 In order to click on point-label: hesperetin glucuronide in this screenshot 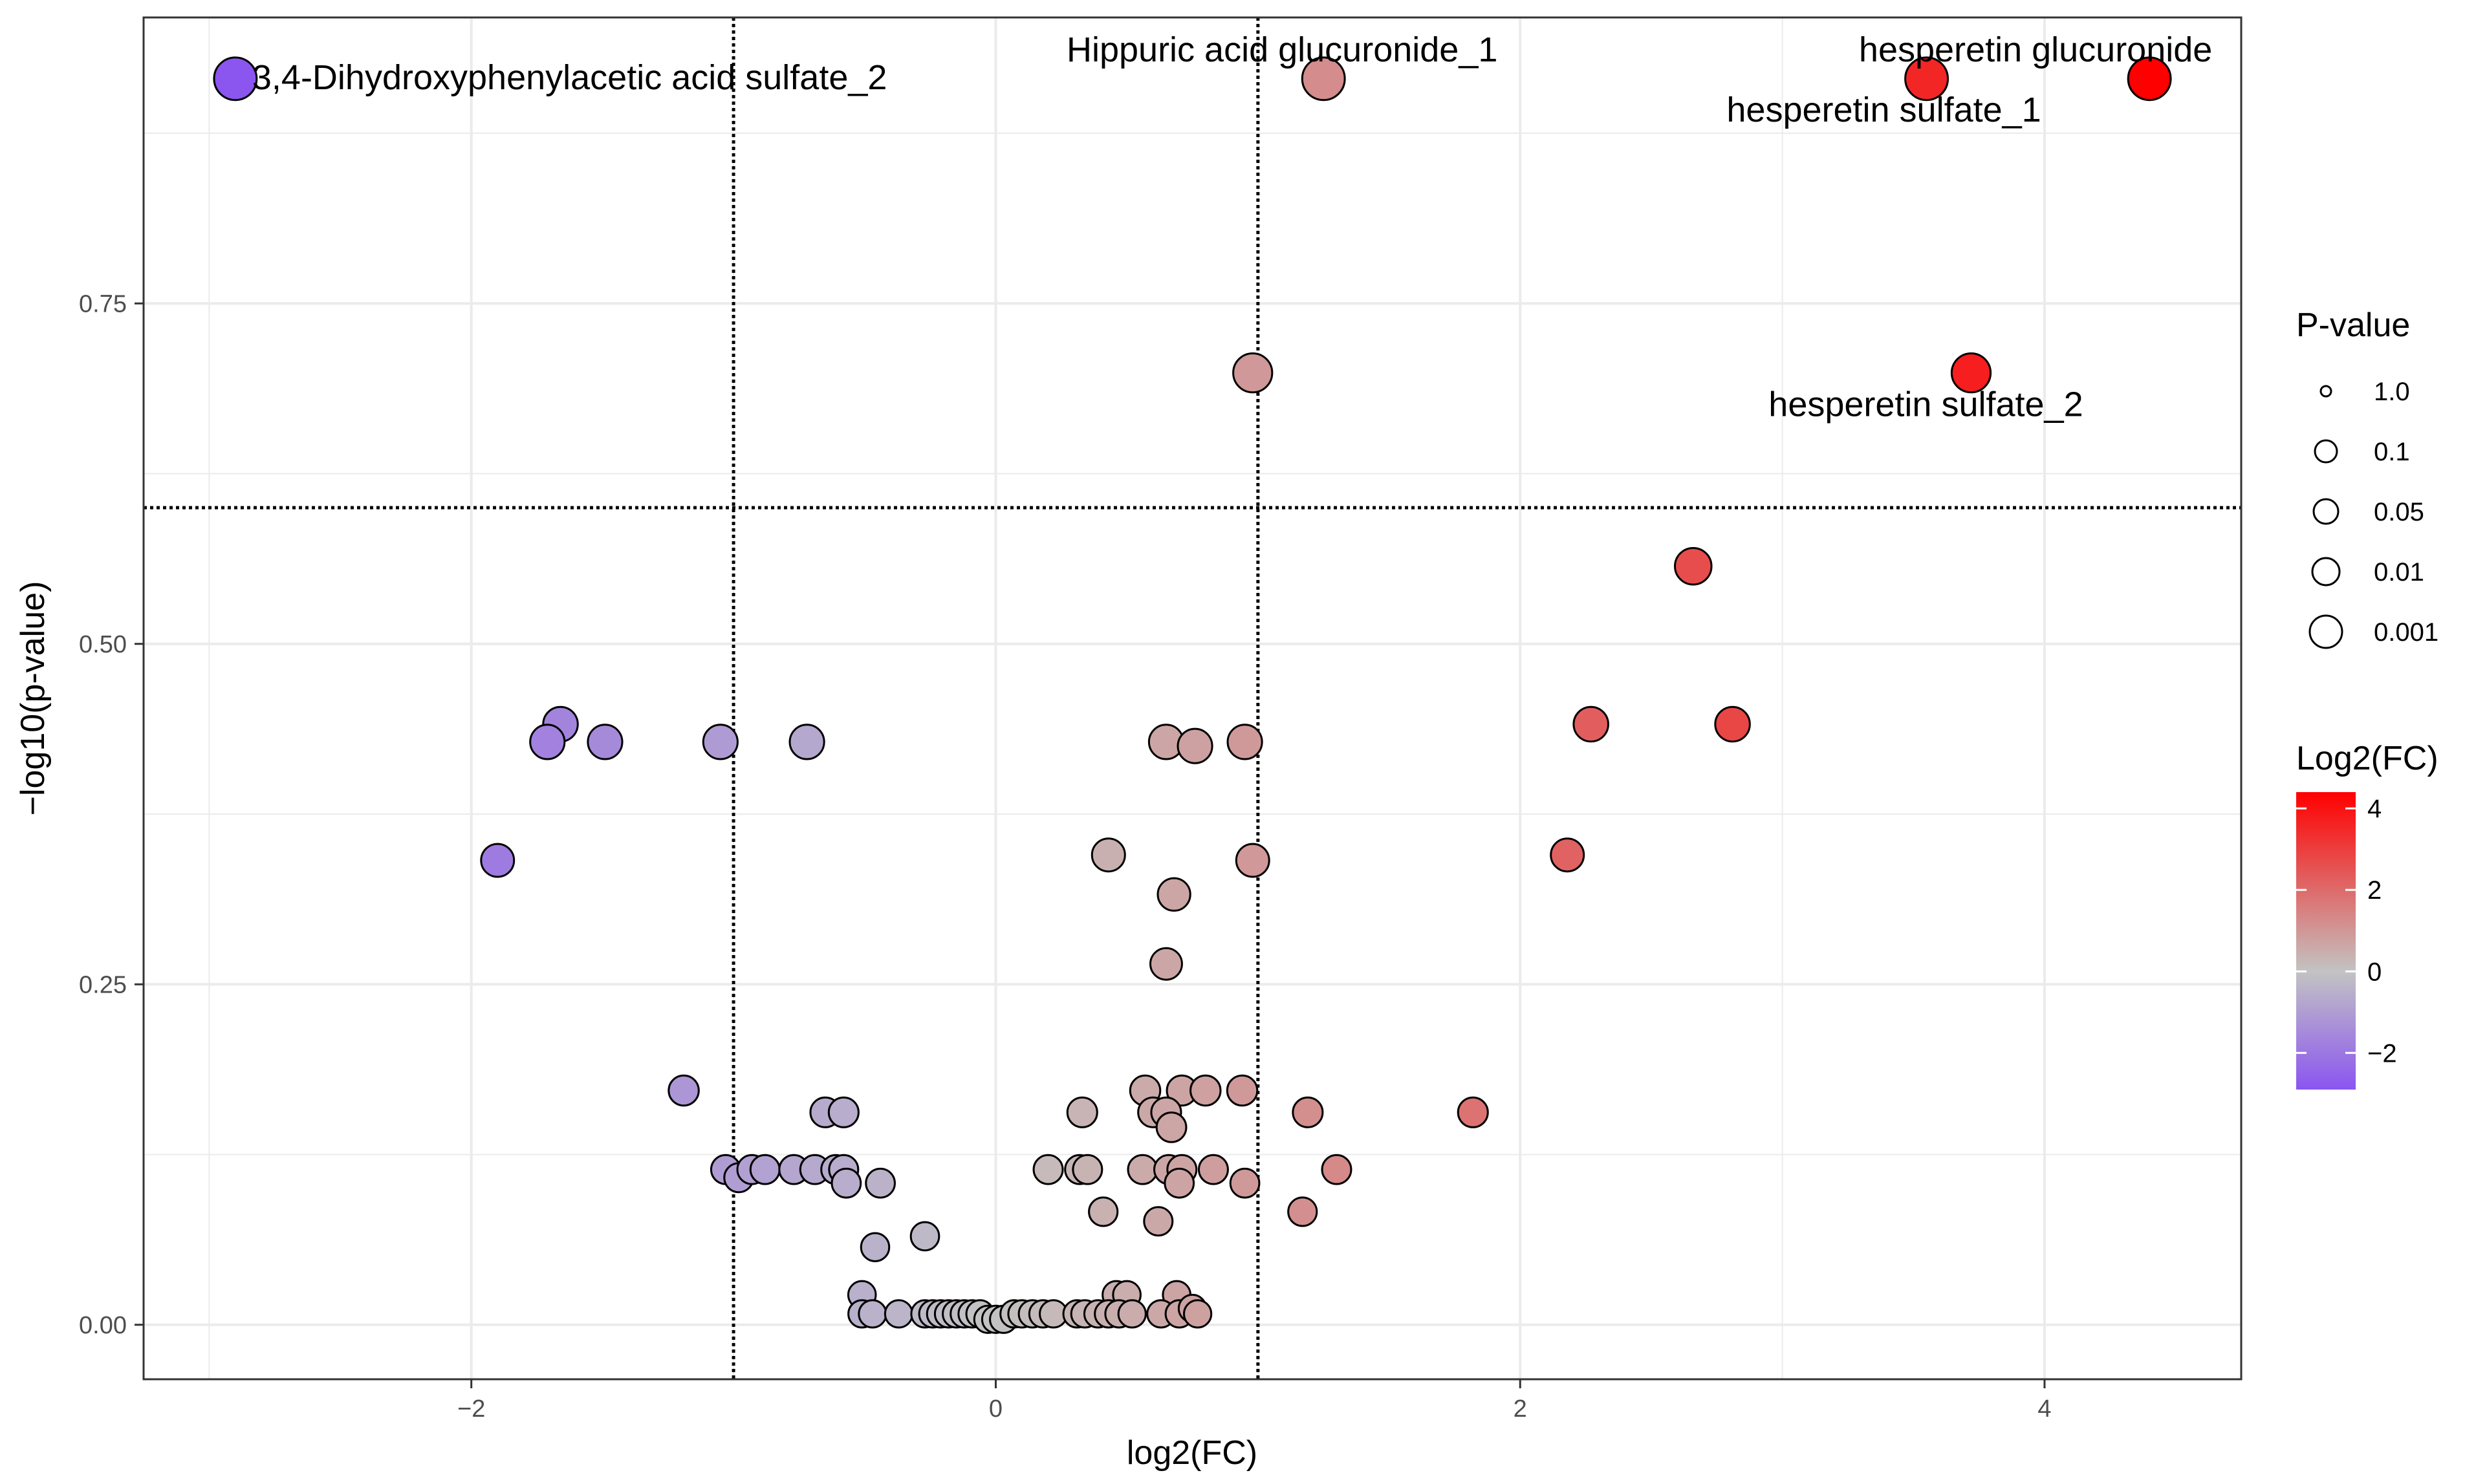, I will do `click(2035, 49)`.